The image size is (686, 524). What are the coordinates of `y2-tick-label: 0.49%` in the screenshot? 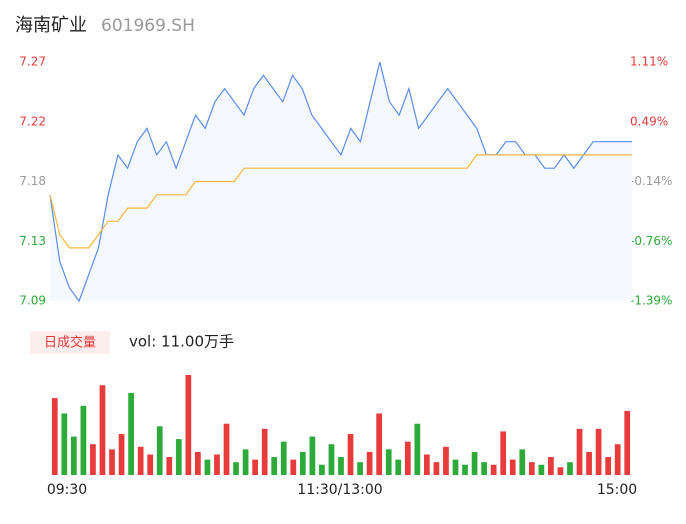 It's located at (649, 121).